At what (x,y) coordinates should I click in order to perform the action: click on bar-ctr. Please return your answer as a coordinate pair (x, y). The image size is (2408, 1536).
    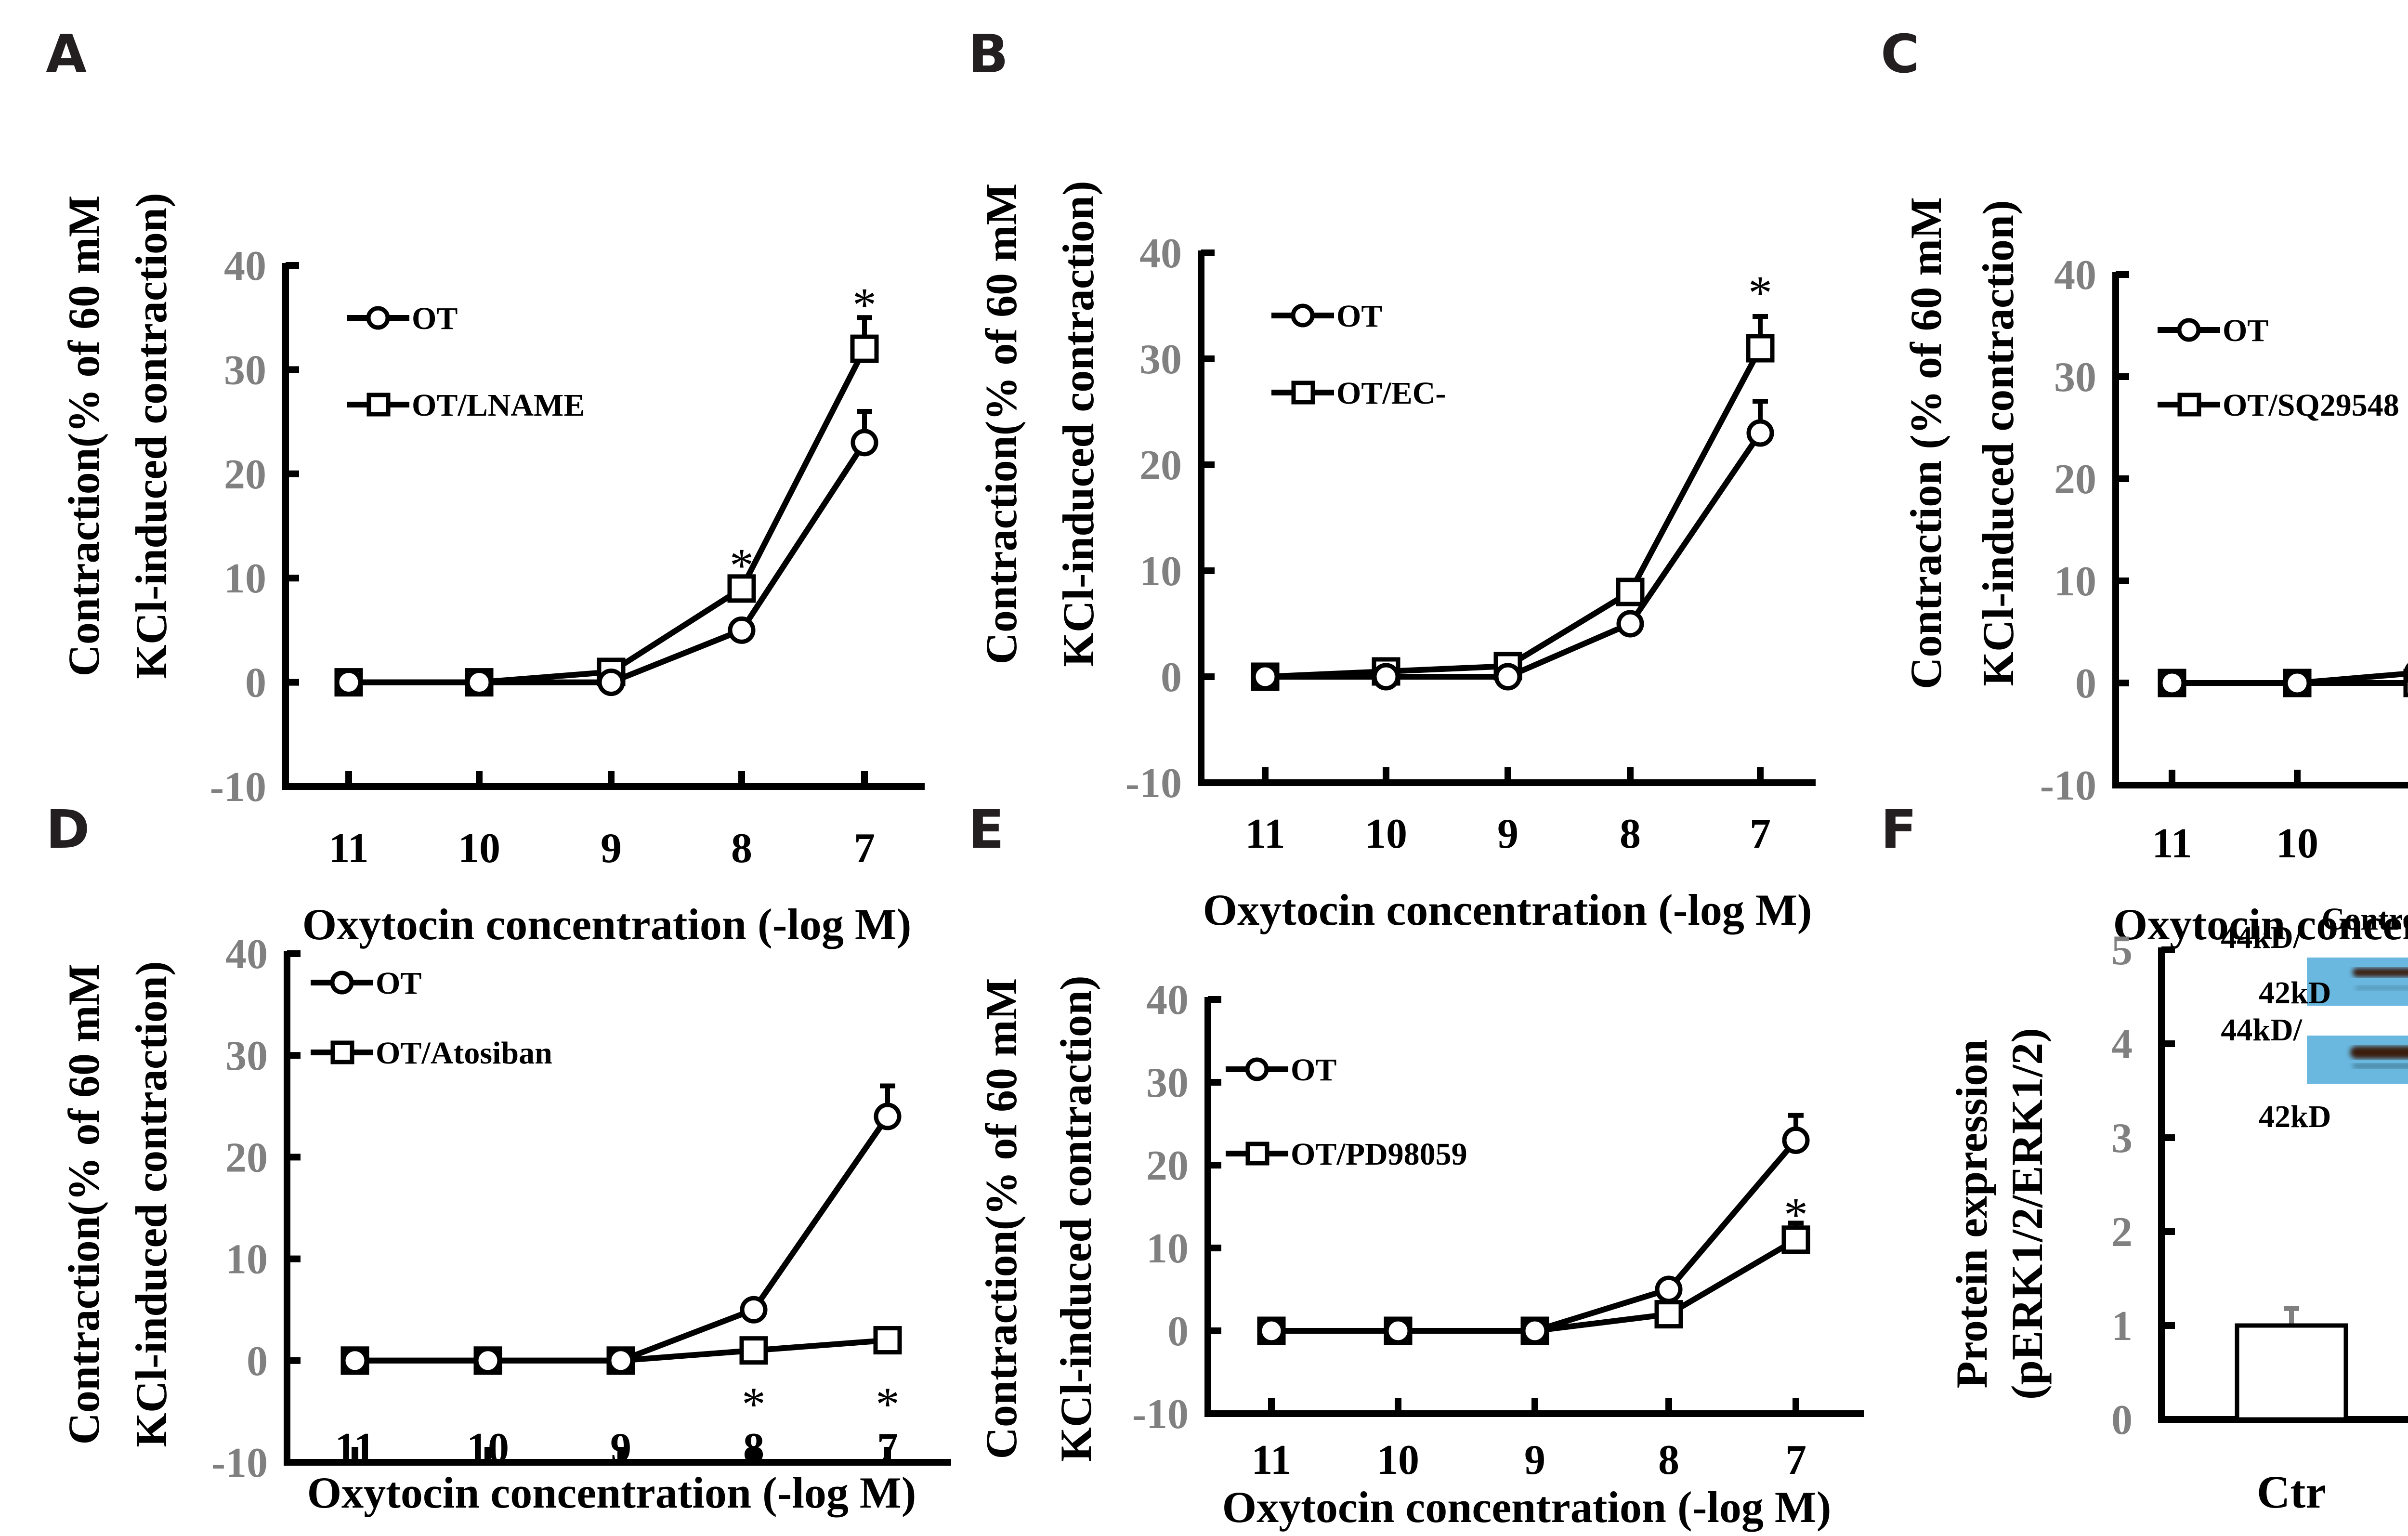
    Looking at the image, I should click on (2291, 1372).